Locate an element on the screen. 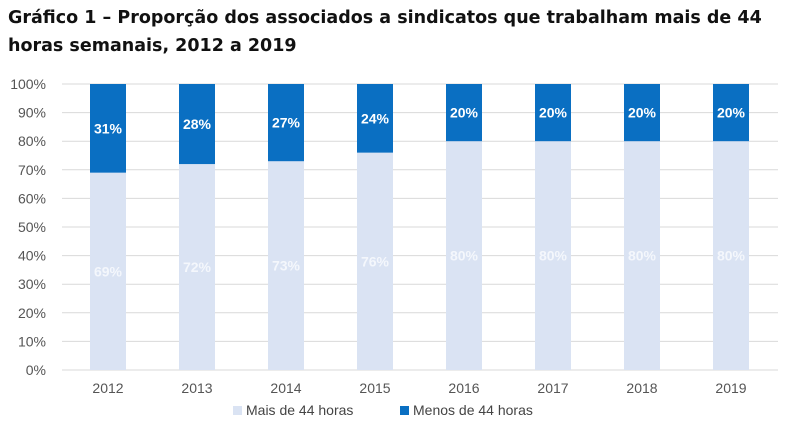 The width and height of the screenshot is (800, 427). x-tick-label: 2019 is located at coordinates (730, 388).